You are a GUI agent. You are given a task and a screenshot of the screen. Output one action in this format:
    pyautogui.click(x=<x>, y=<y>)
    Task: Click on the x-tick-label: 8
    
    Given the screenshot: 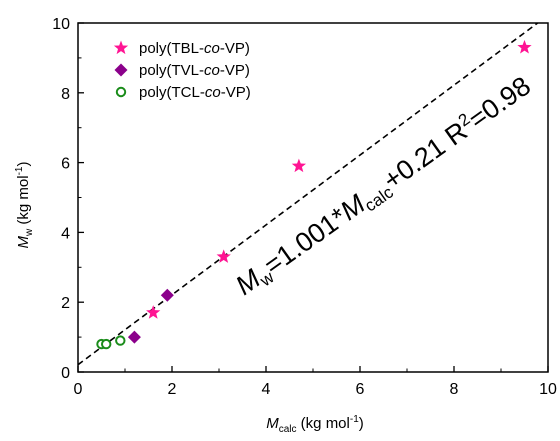 What is the action you would take?
    pyautogui.click(x=454, y=389)
    